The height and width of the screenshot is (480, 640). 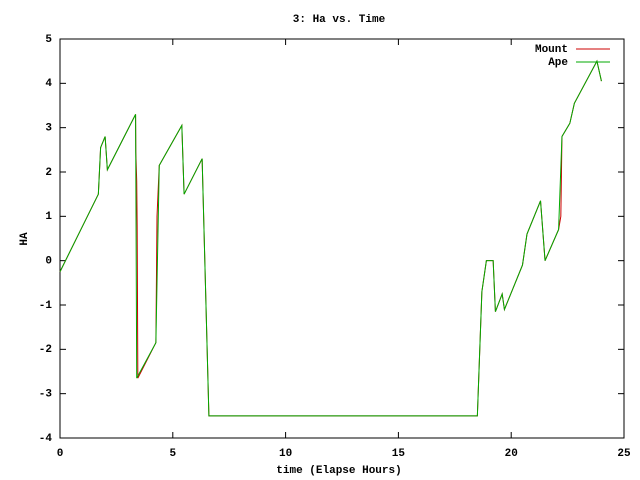 I want to click on y-tick-label: 3, so click(x=48, y=129).